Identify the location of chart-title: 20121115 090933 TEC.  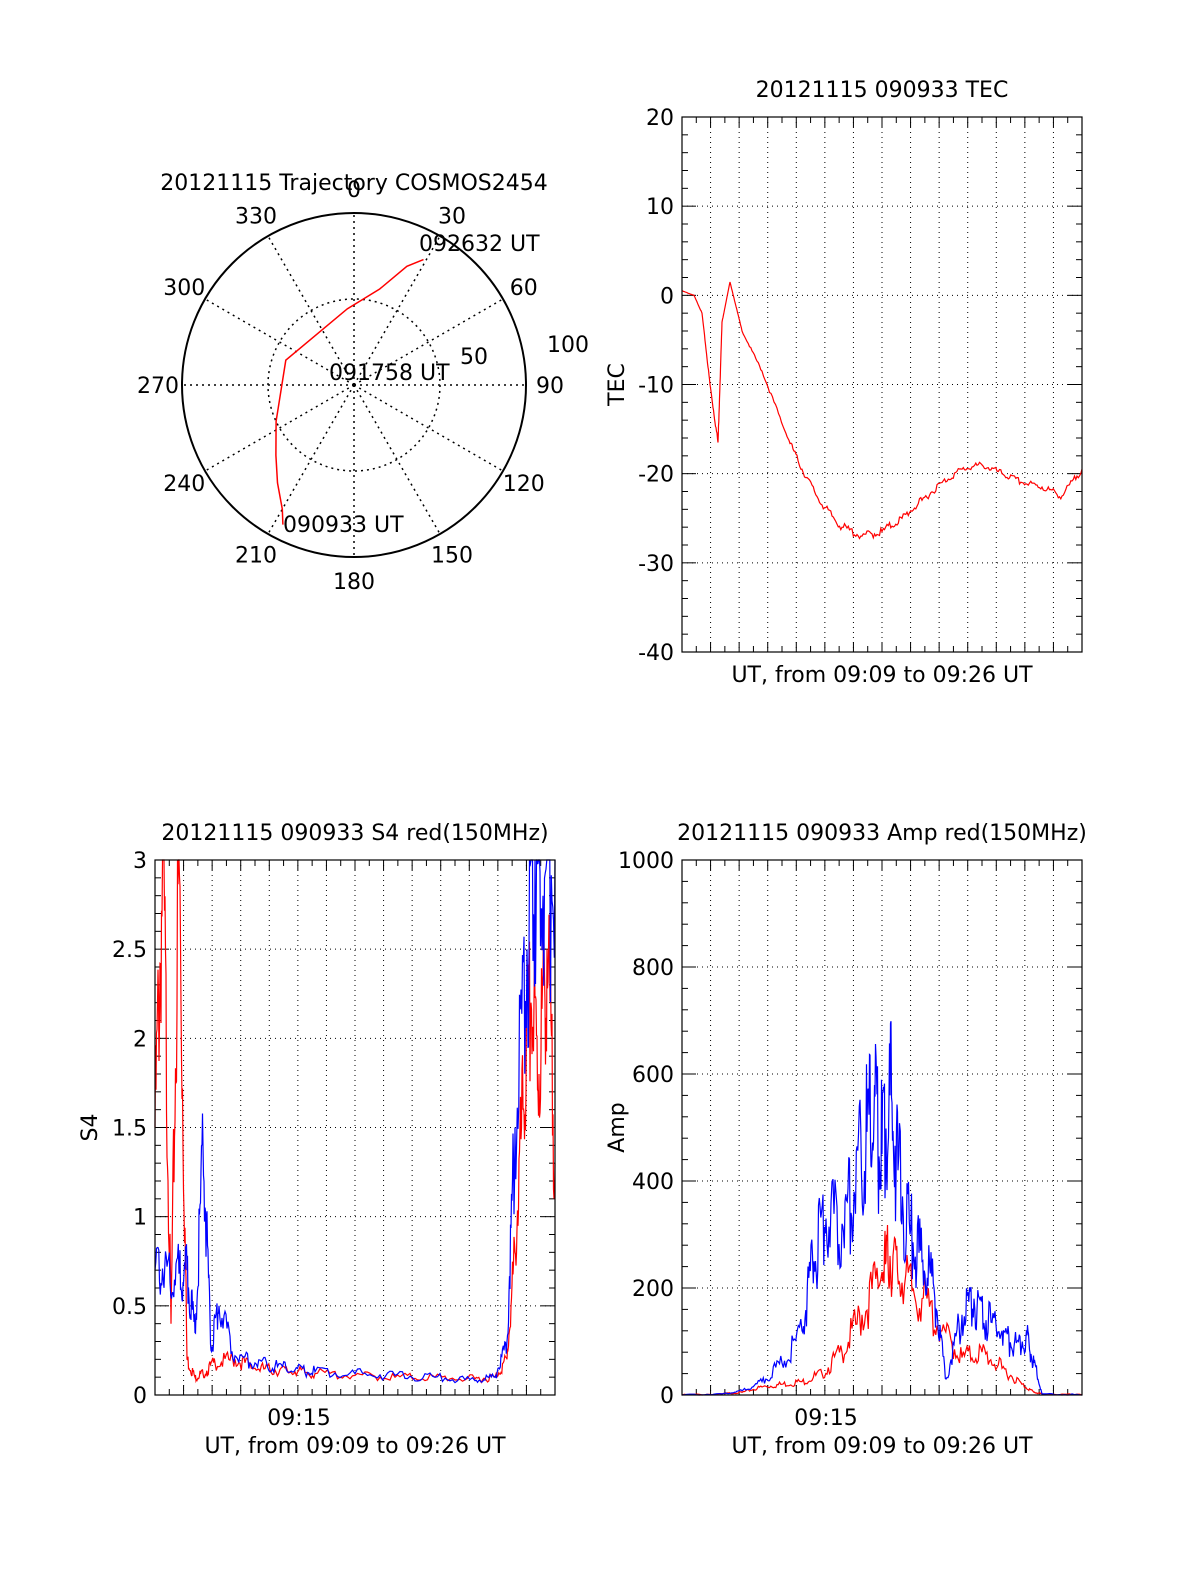
(882, 90).